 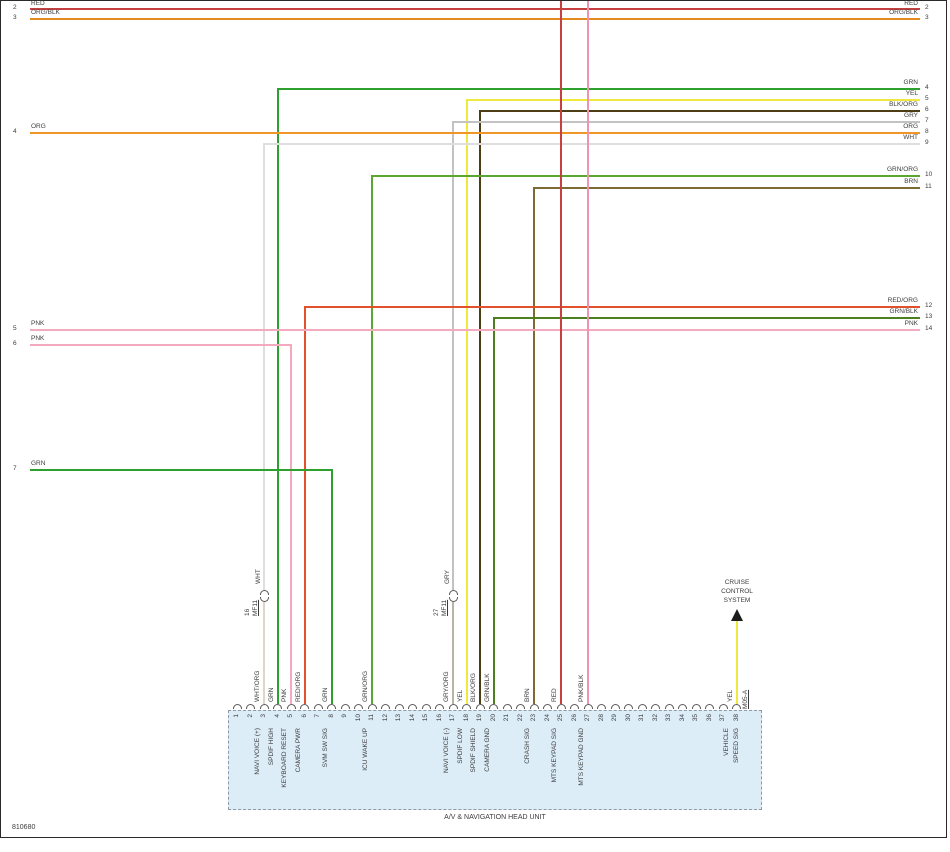 I want to click on pin-number-15: 15, so click(x=425, y=718).